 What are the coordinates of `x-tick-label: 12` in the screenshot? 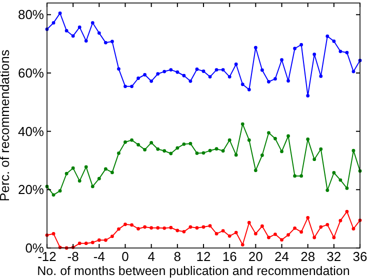 It's located at (203, 256).